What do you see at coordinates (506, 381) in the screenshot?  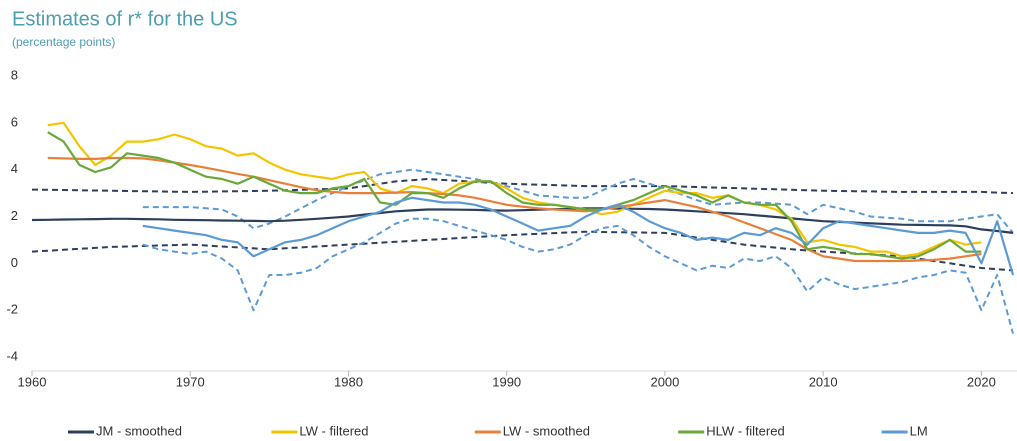 I see `x-tick-label: 1990` at bounding box center [506, 381].